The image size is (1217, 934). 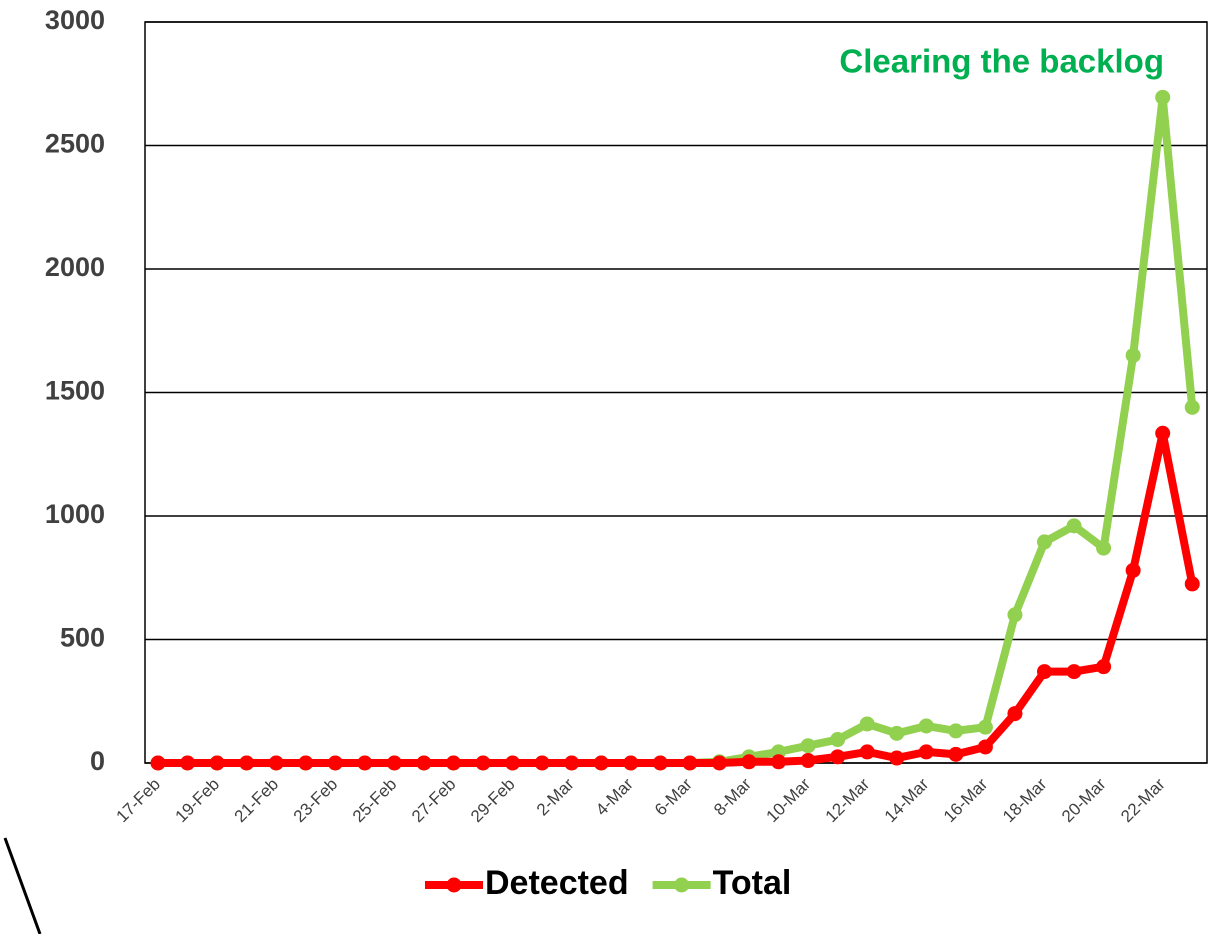 I want to click on x-tick-label: 25-Feb, so click(x=375, y=801).